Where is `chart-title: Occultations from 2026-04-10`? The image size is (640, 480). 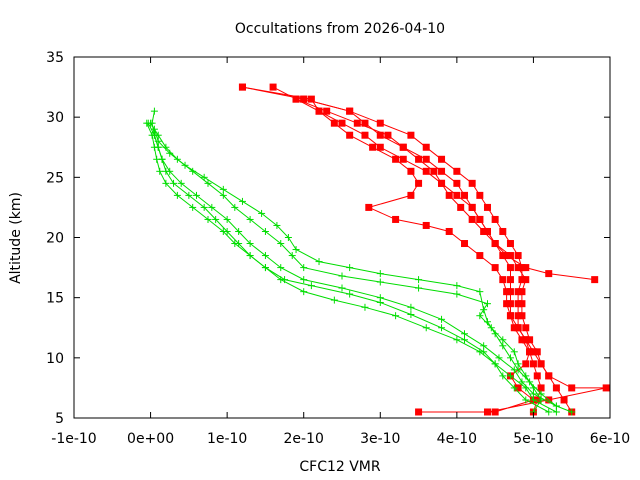
chart-title: Occultations from 2026-04-10 is located at coordinates (340, 29).